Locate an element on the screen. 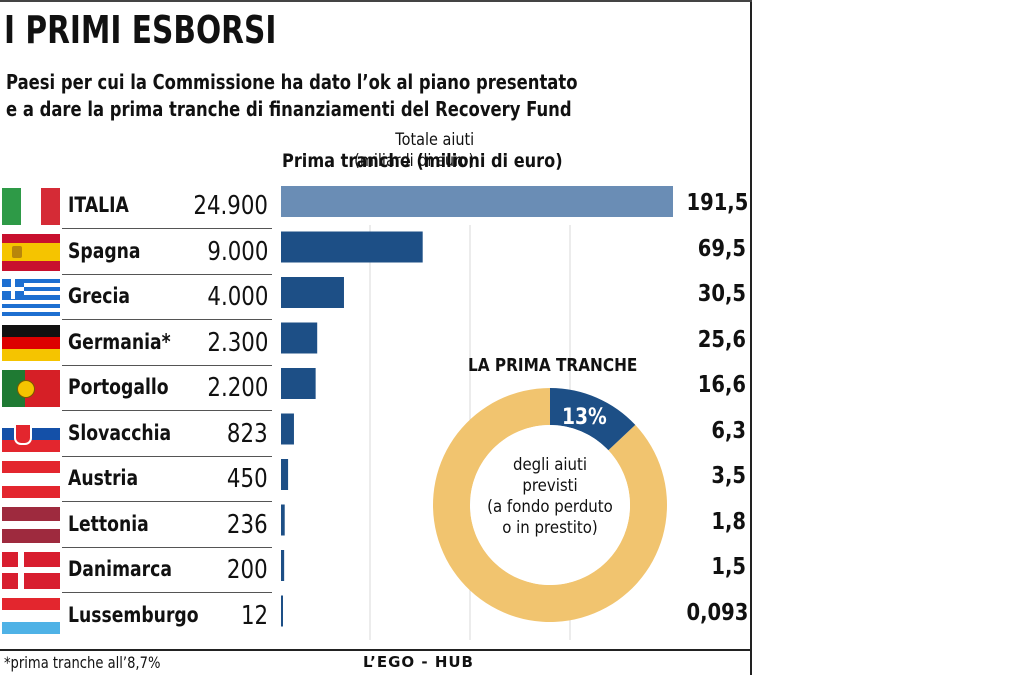  country-name: Austria is located at coordinates (103, 478).